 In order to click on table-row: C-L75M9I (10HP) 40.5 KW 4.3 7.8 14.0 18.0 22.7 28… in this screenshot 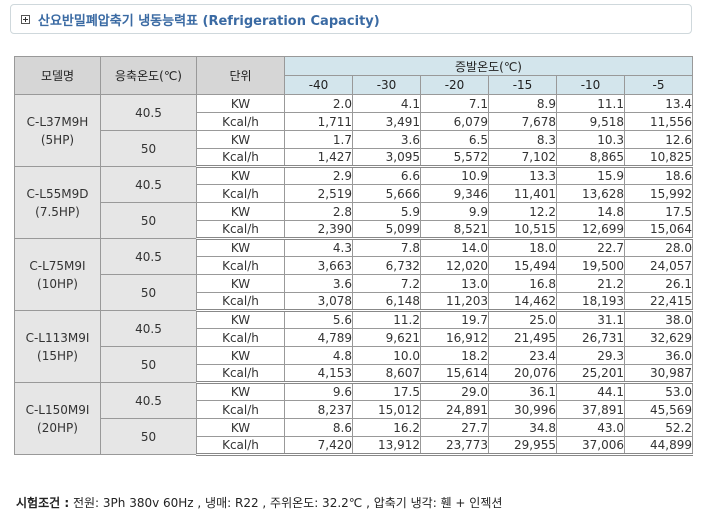, I will do `click(353, 274)`.